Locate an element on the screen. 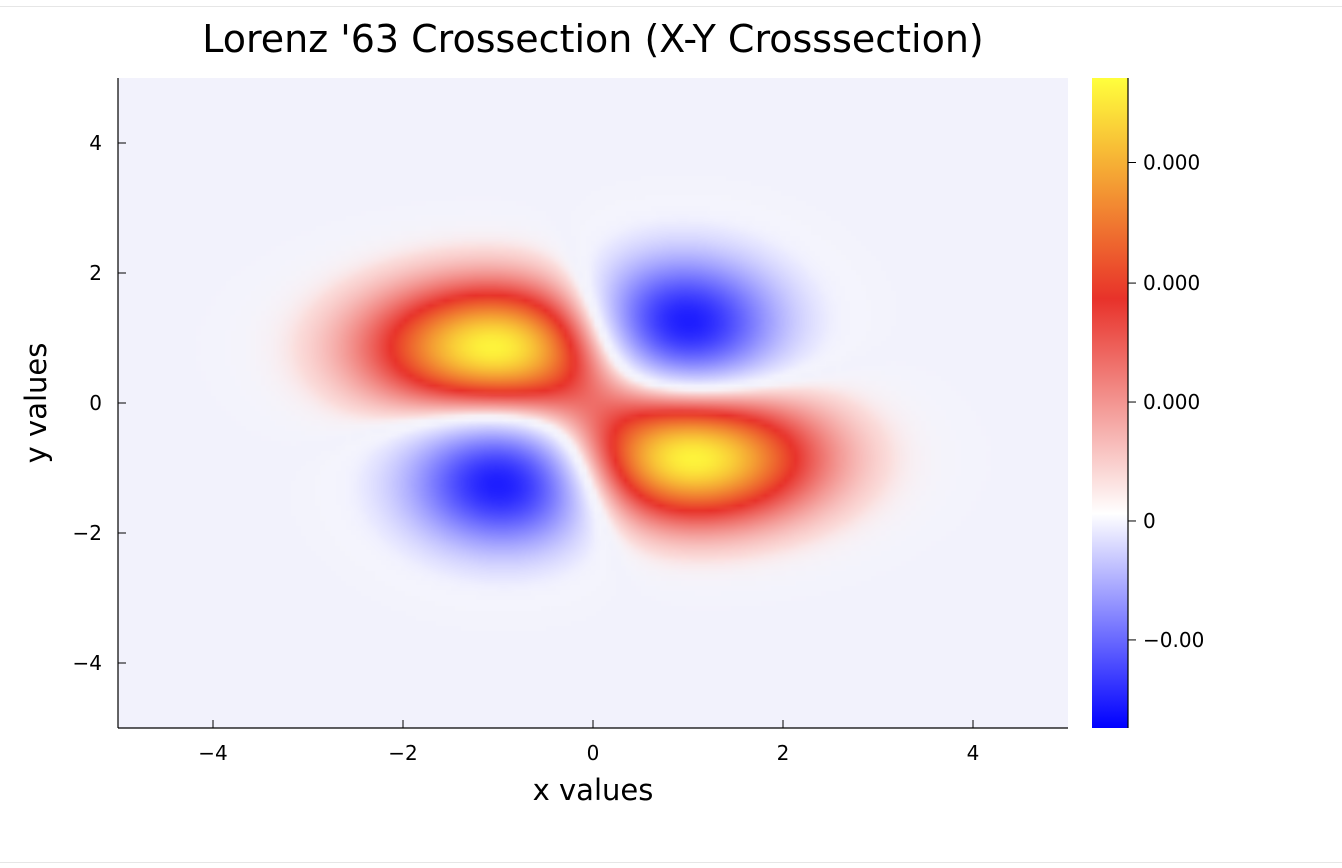 This screenshot has width=1342, height=868. y-axis-label: y values is located at coordinates (36, 403).